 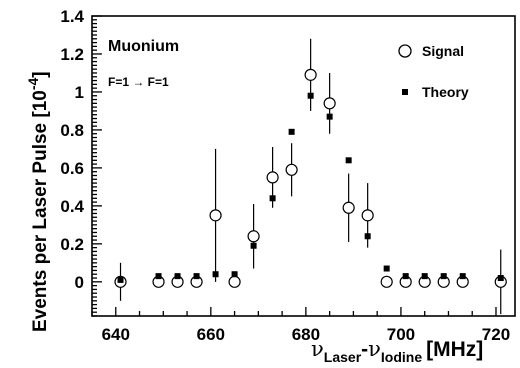 I want to click on x-tick-label: 660, so click(x=211, y=334).